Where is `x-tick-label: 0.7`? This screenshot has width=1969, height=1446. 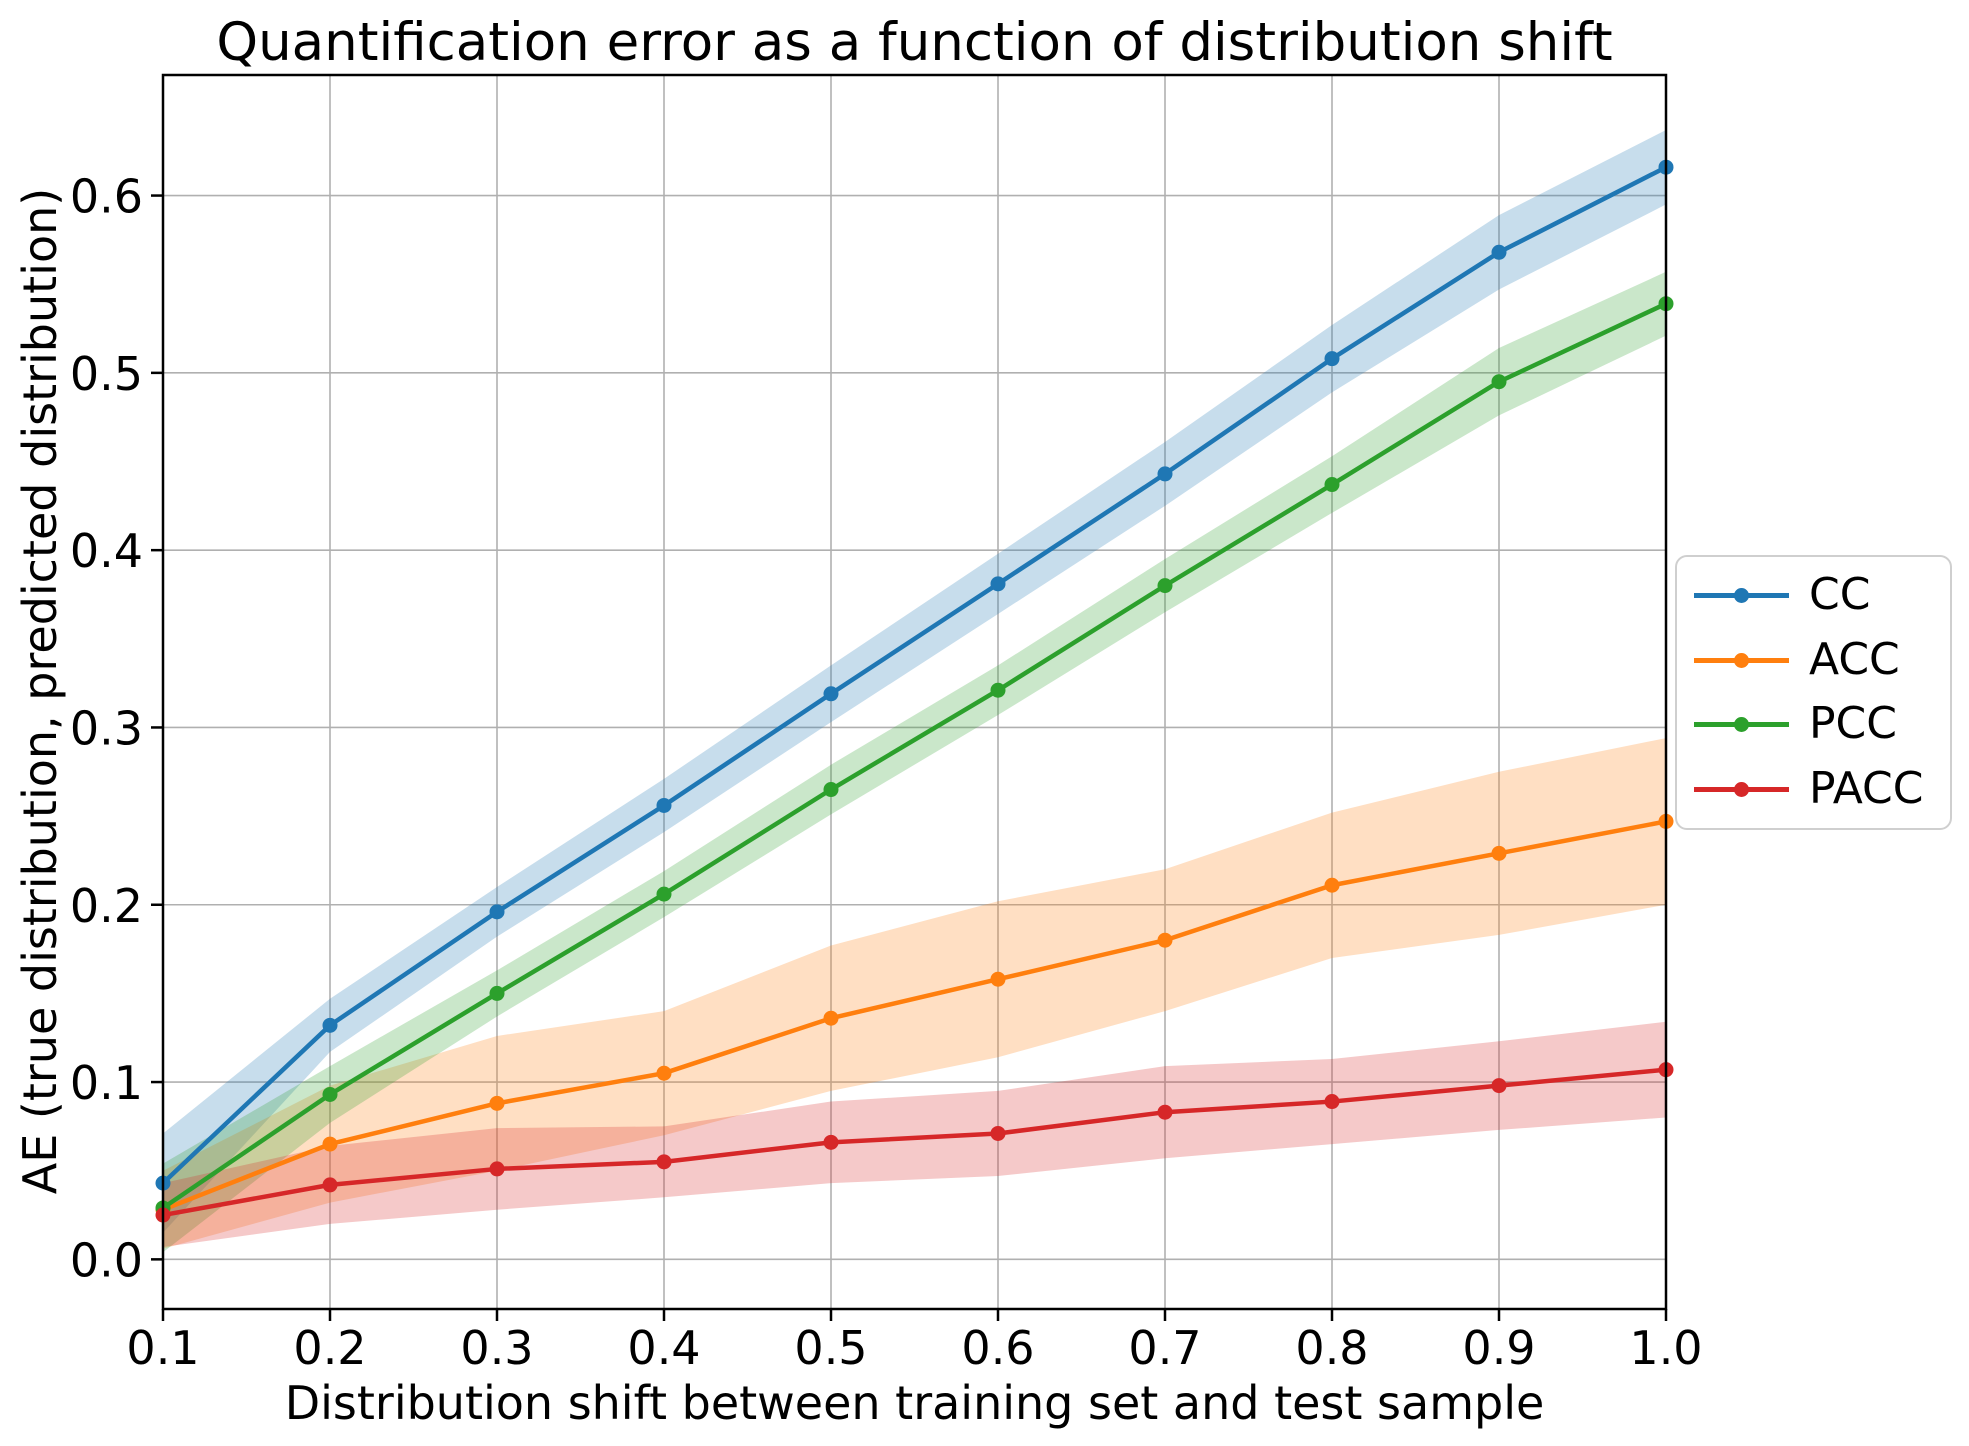
x-tick-label: 0.7 is located at coordinates (1164, 1348).